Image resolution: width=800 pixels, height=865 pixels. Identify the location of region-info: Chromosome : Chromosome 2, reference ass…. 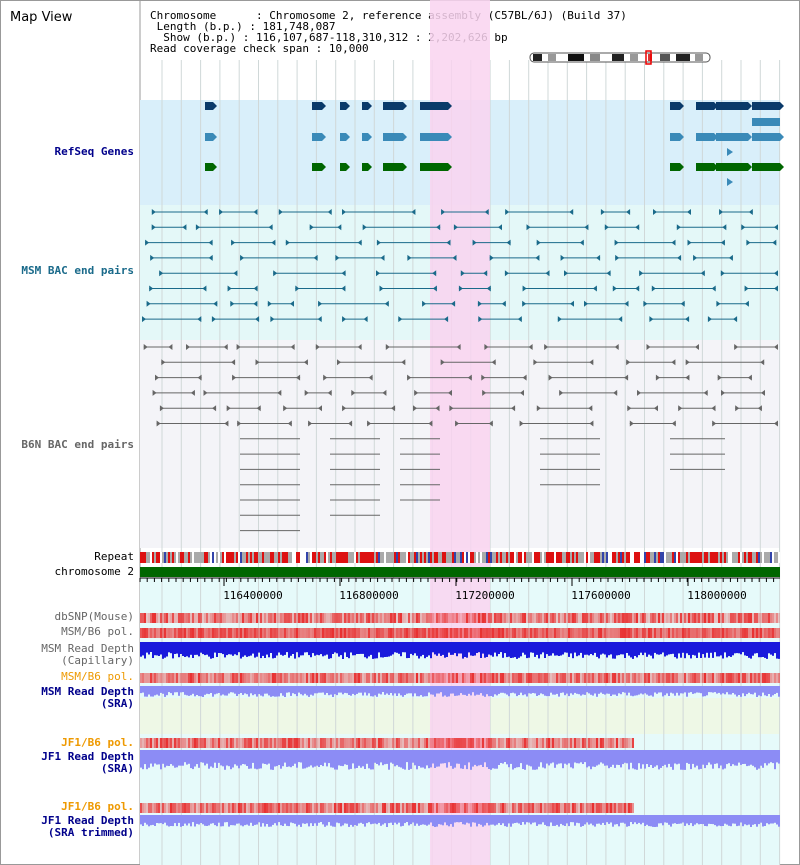
(388, 32).